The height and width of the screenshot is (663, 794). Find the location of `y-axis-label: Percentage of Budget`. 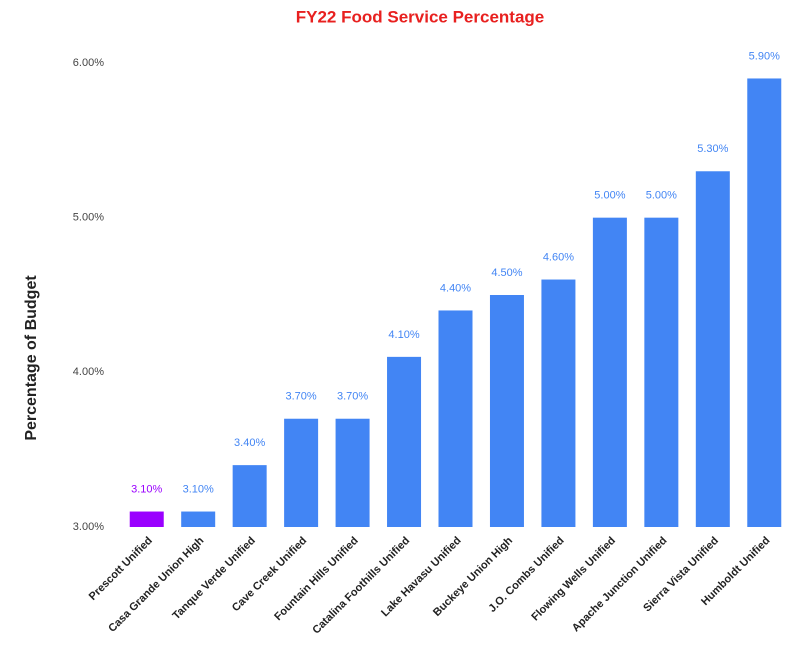

y-axis-label: Percentage of Budget is located at coordinates (31, 358).